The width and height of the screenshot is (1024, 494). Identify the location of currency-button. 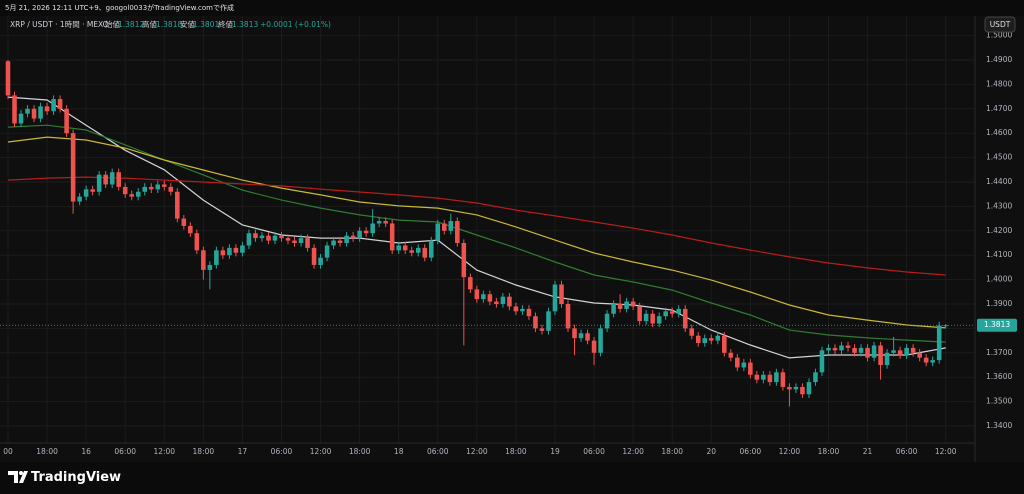
(1000, 24).